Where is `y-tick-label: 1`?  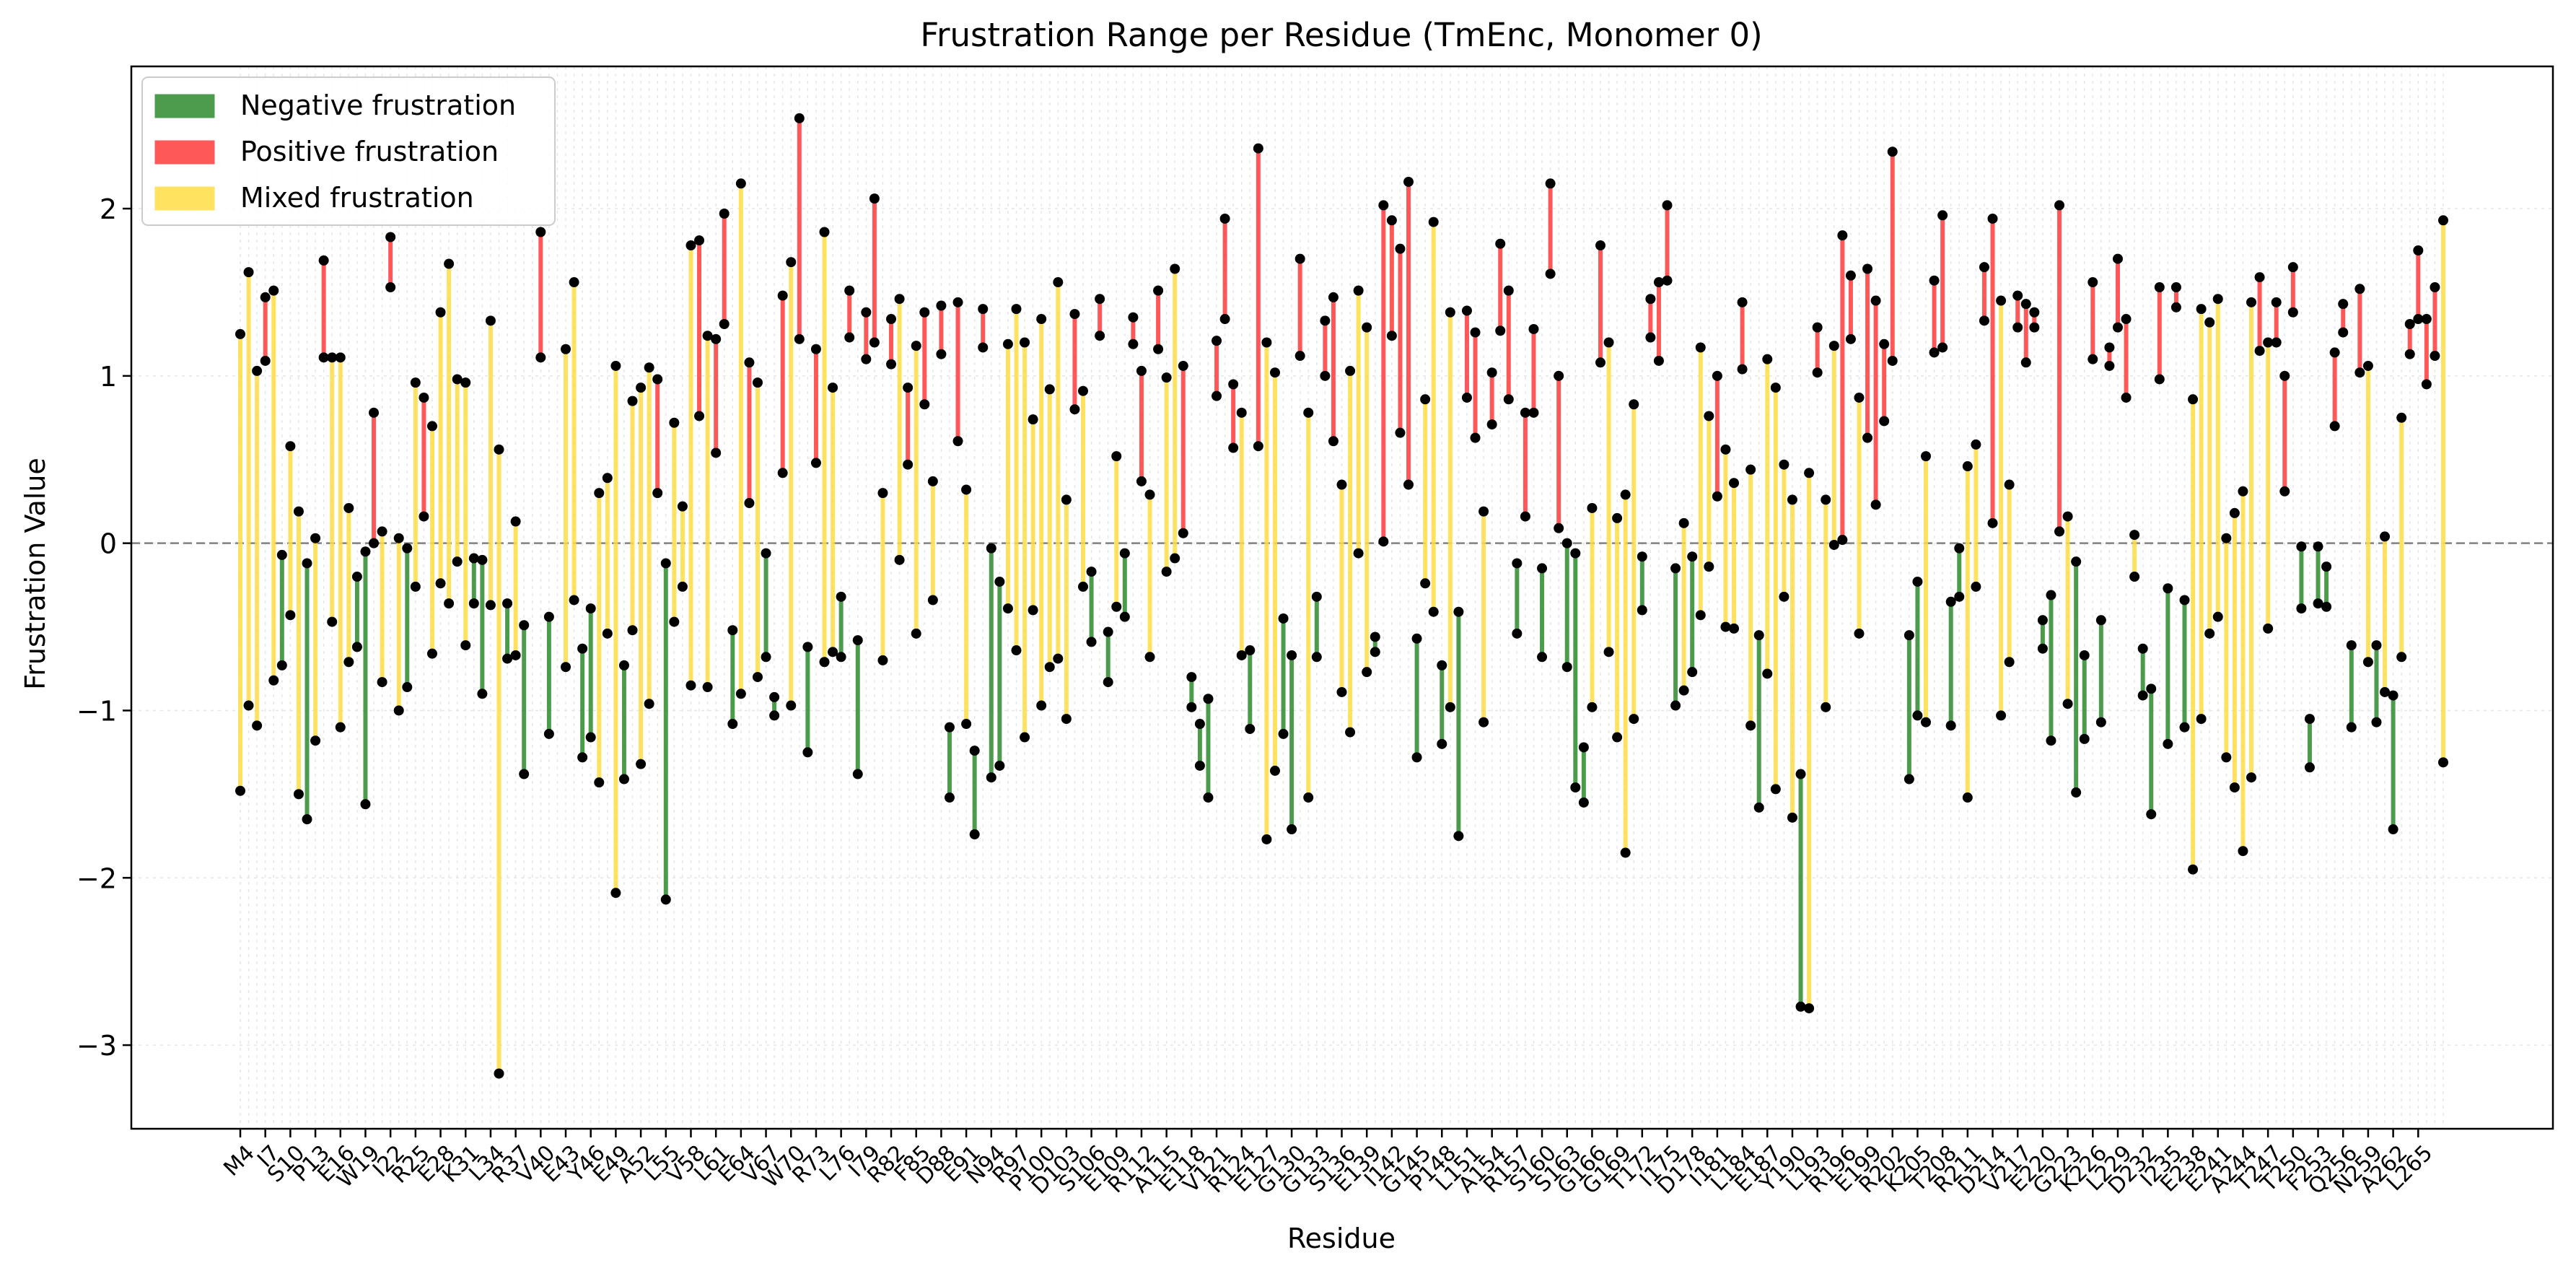 y-tick-label: 1 is located at coordinates (108, 377).